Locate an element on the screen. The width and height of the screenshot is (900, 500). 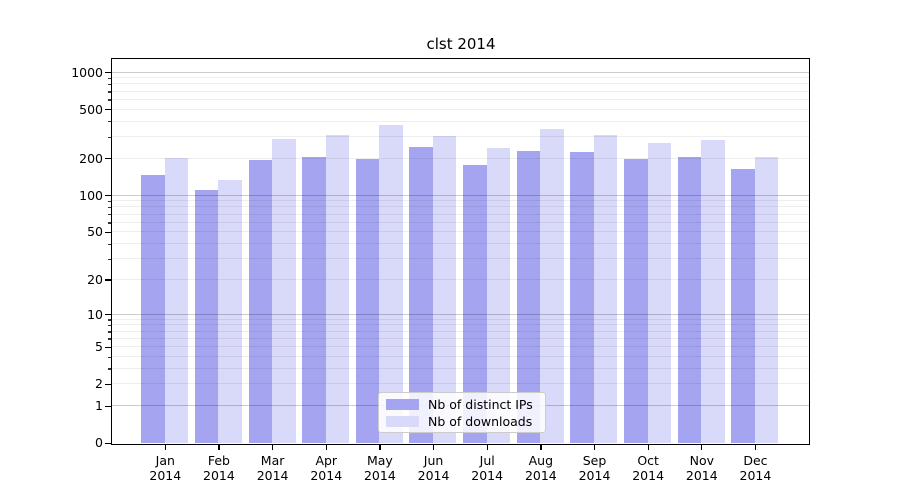
x-tick-label-nov: Nov 2014 is located at coordinates (702, 468).